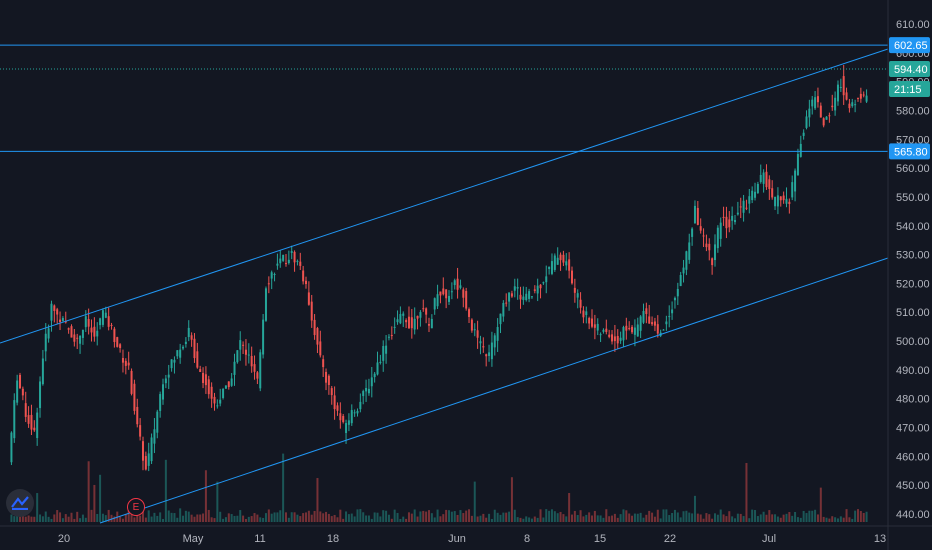 The image size is (932, 550). Describe the element at coordinates (466, 535) in the screenshot. I see `time-axis: 20 May 11 18 Jun 8 15 22 Jul 13` at that location.